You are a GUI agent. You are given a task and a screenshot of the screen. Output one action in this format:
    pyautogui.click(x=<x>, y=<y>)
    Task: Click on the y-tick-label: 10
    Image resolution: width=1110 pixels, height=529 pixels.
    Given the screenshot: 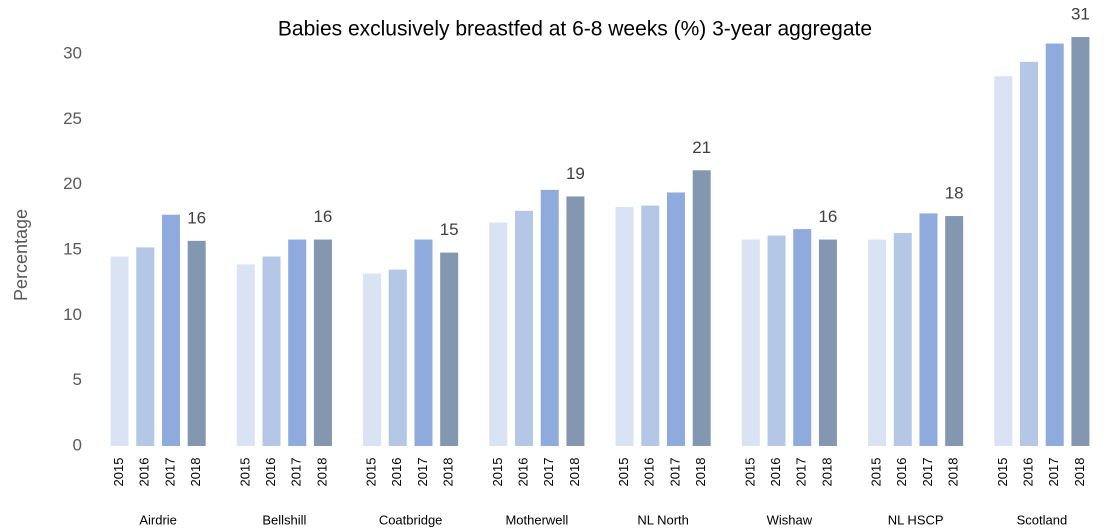 What is the action you would take?
    pyautogui.click(x=72, y=314)
    